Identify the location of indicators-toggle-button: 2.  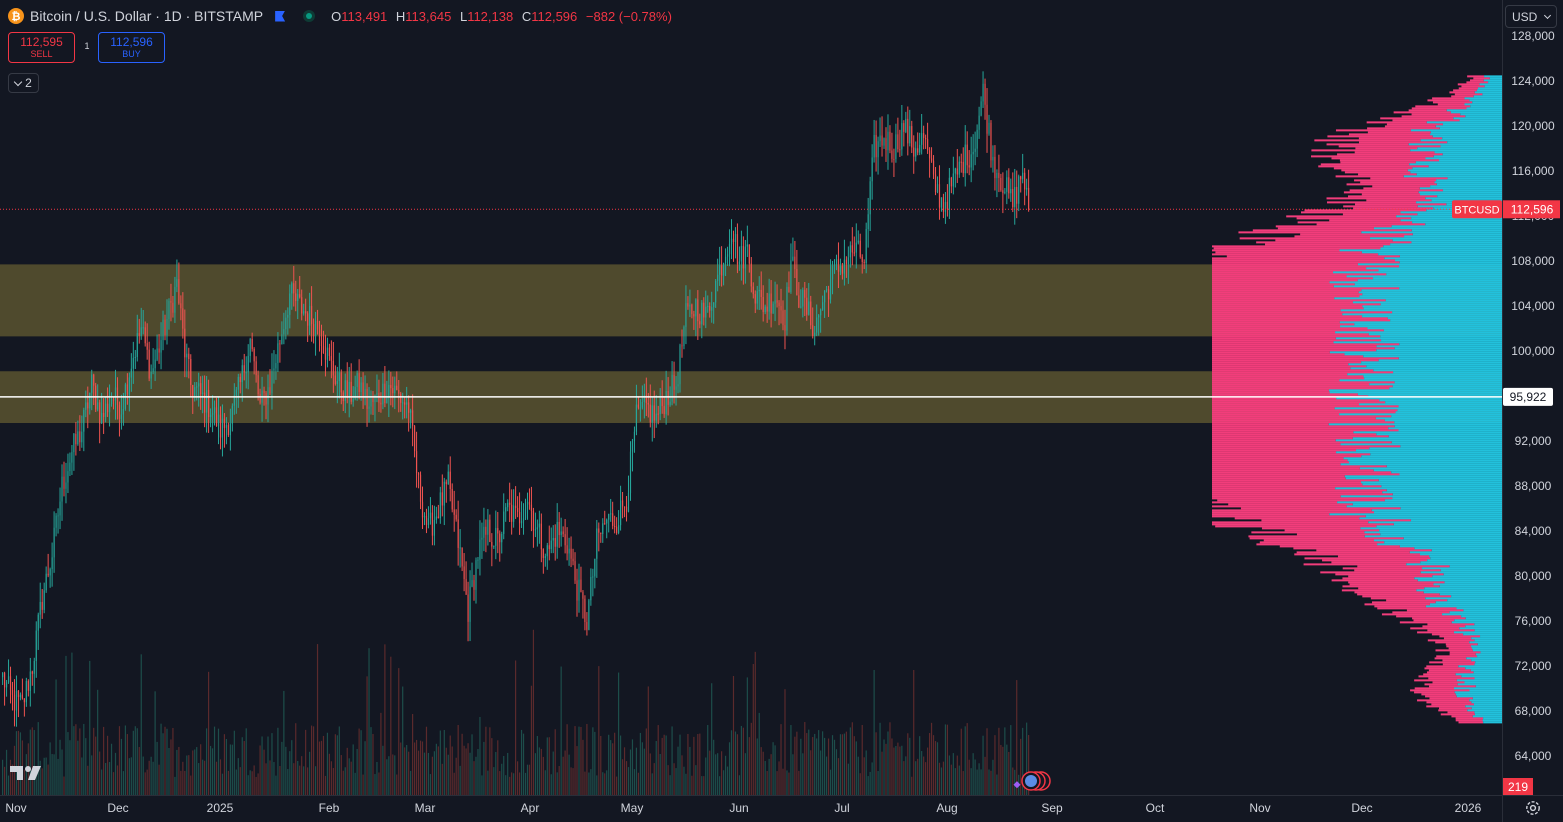
(23, 83).